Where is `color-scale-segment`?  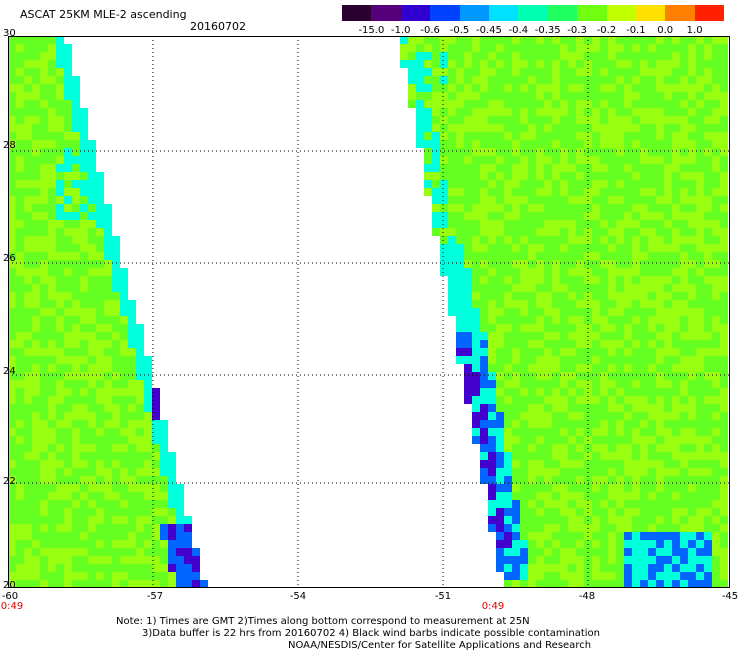
color-scale-segment is located at coordinates (562, 13).